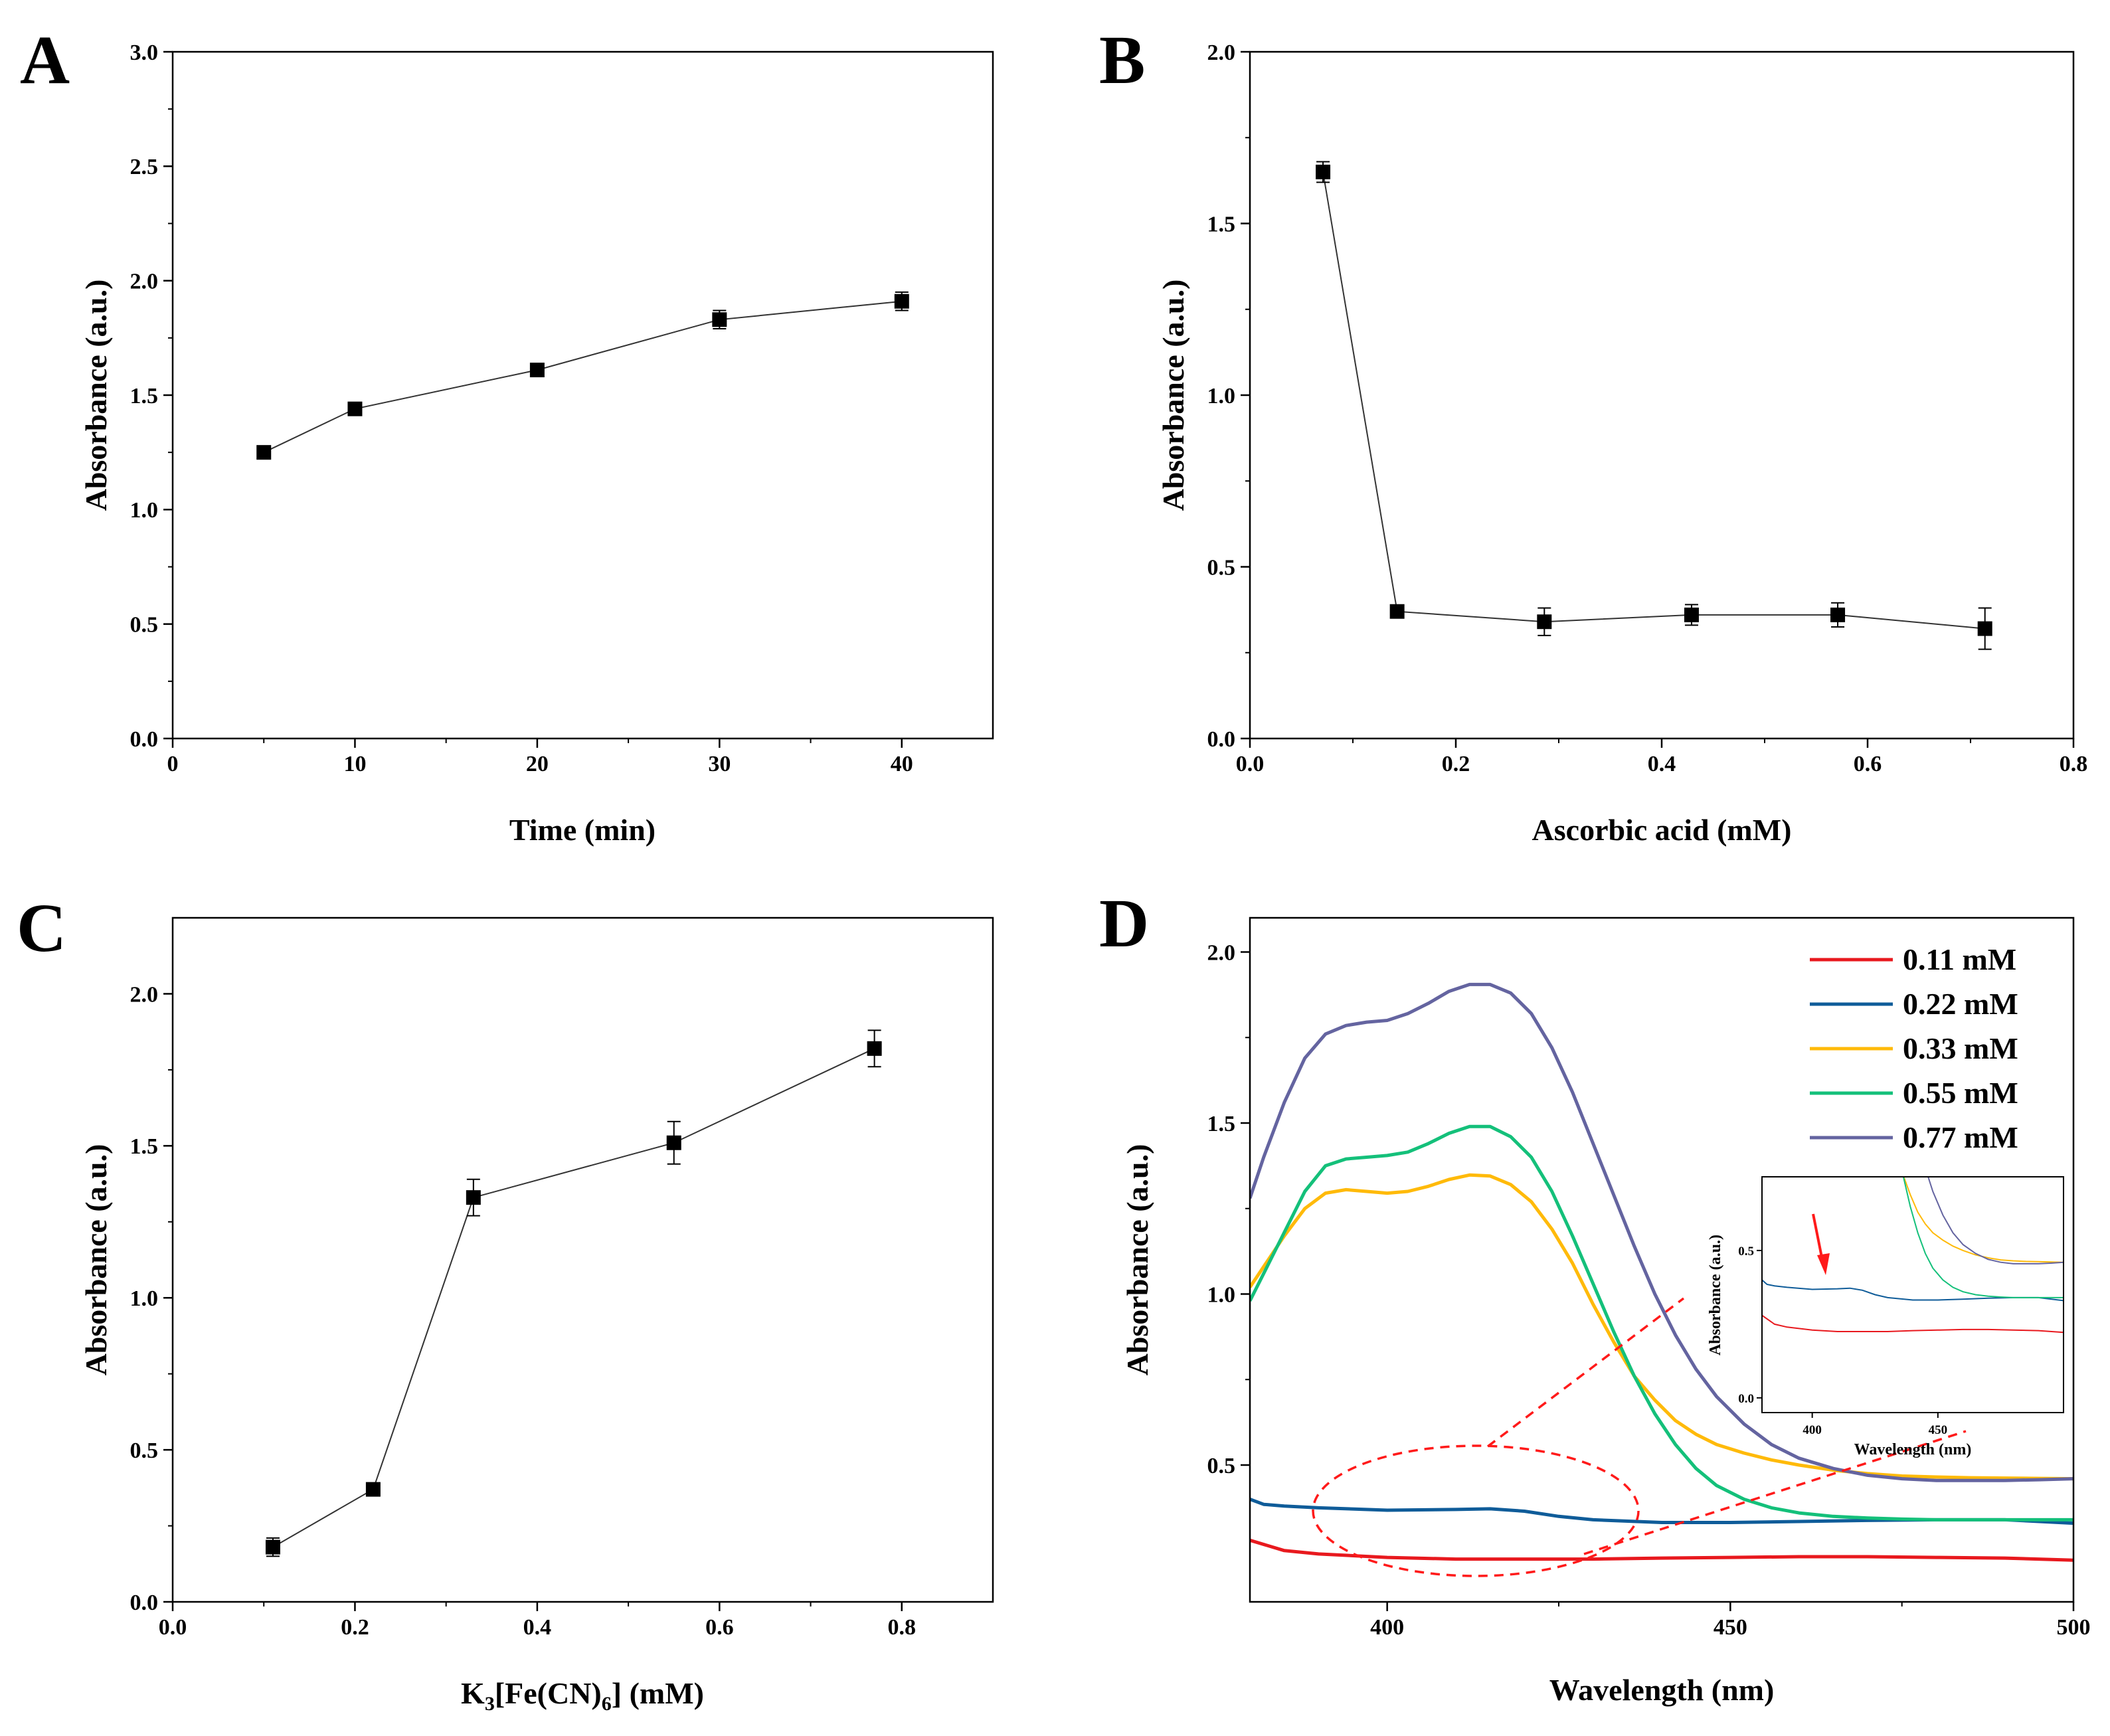  Describe the element at coordinates (1586, 1373) in the screenshot. I see `zoom-connector-upper` at that location.